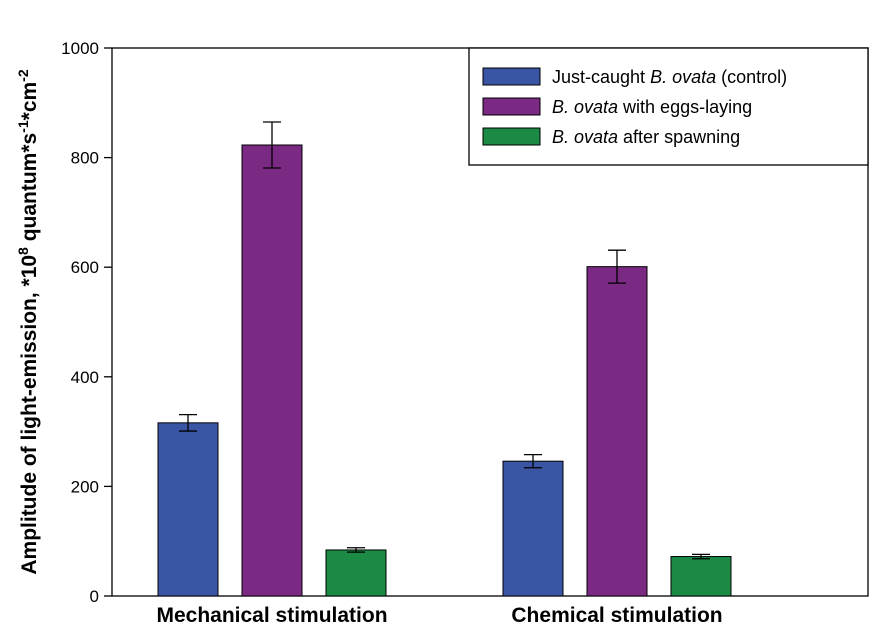 Image resolution: width=870 pixels, height=628 pixels. I want to click on x-category-label-0: Mechanical stimulation, so click(271, 615).